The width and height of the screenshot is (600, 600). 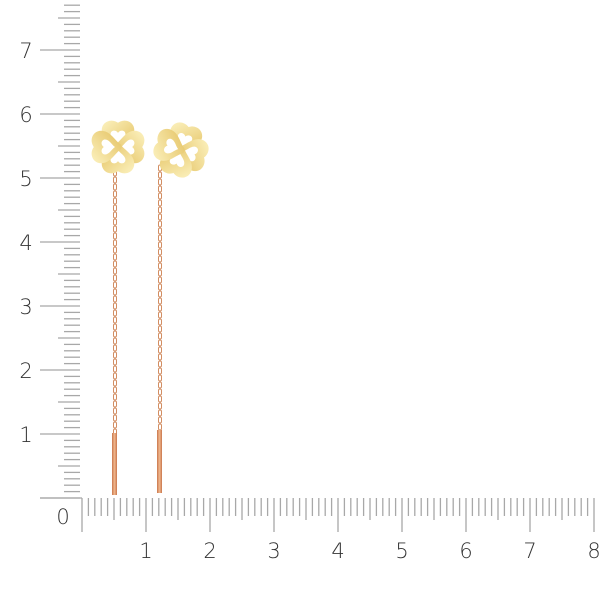 What do you see at coordinates (145, 551) in the screenshot?
I see `x-tick-label: 1` at bounding box center [145, 551].